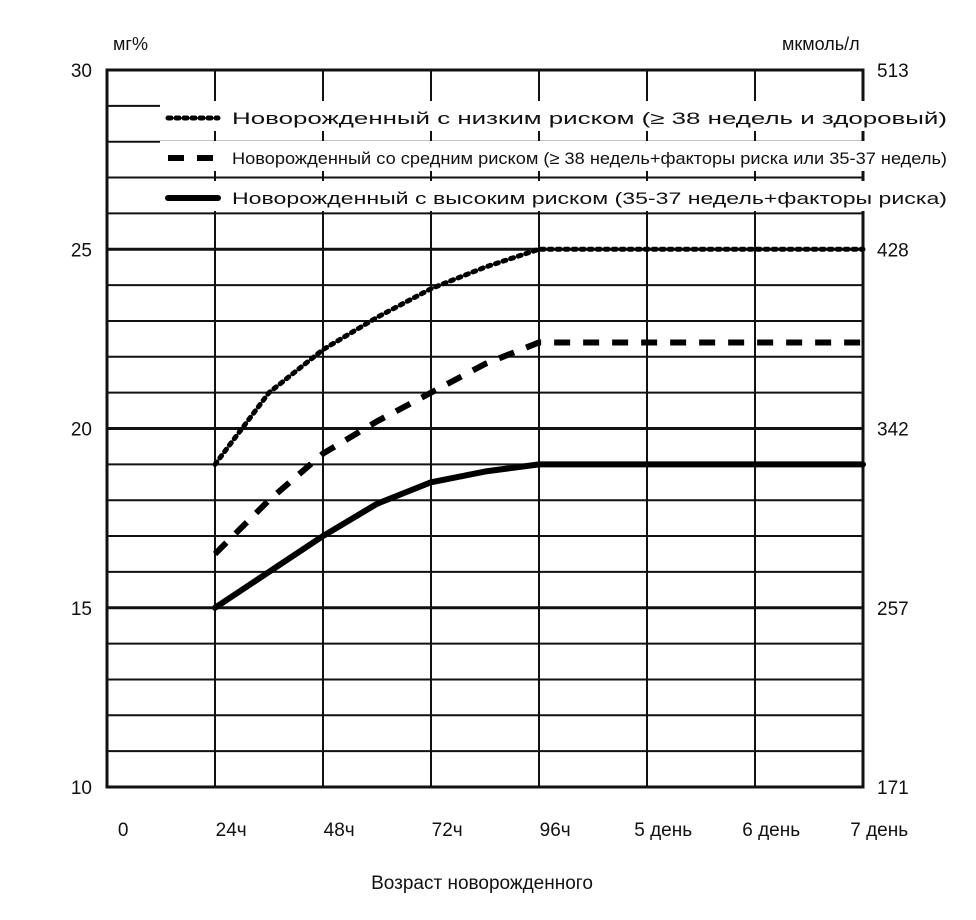 This screenshot has height=920, width=976. I want to click on x-tick: 96ч, so click(555, 830).